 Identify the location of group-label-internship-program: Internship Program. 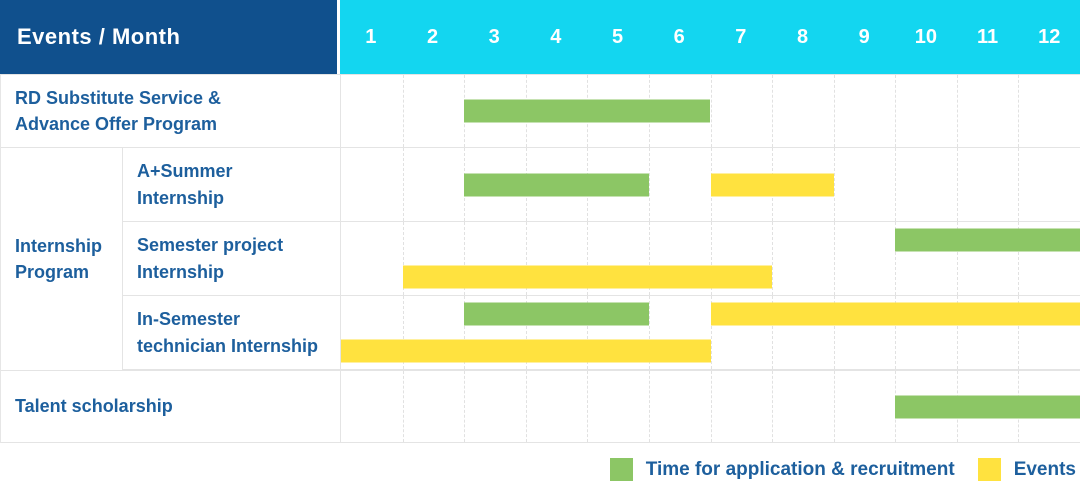
(62, 259).